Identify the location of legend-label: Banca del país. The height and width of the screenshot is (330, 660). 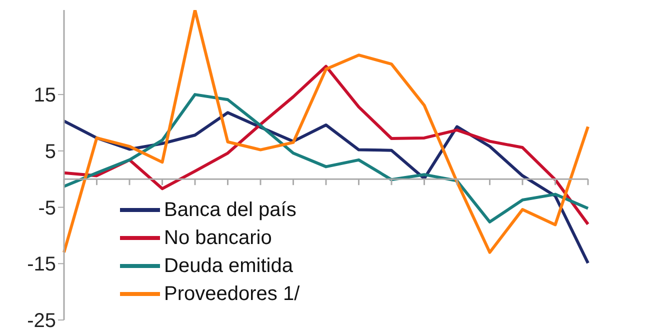
(230, 210).